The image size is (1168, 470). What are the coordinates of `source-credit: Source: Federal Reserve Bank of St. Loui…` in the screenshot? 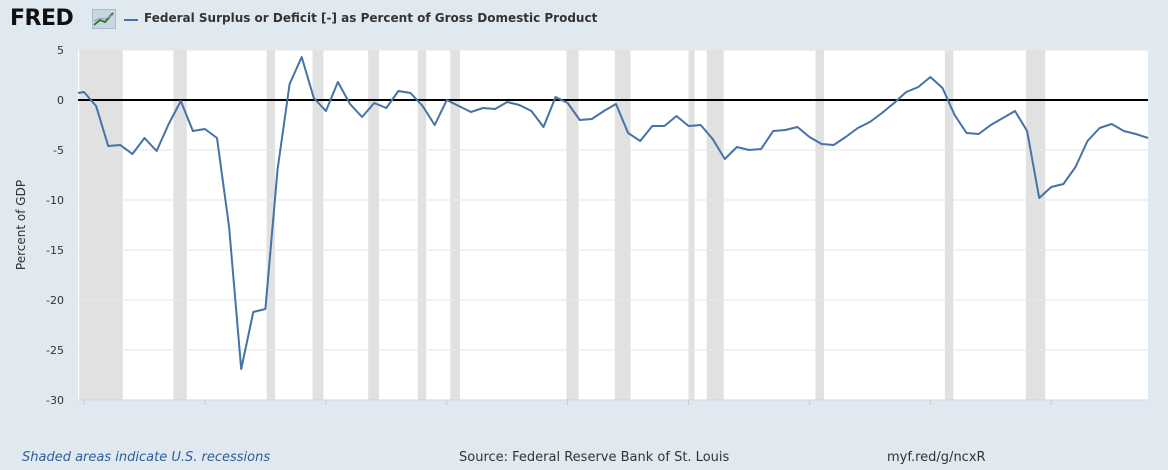 It's located at (594, 457).